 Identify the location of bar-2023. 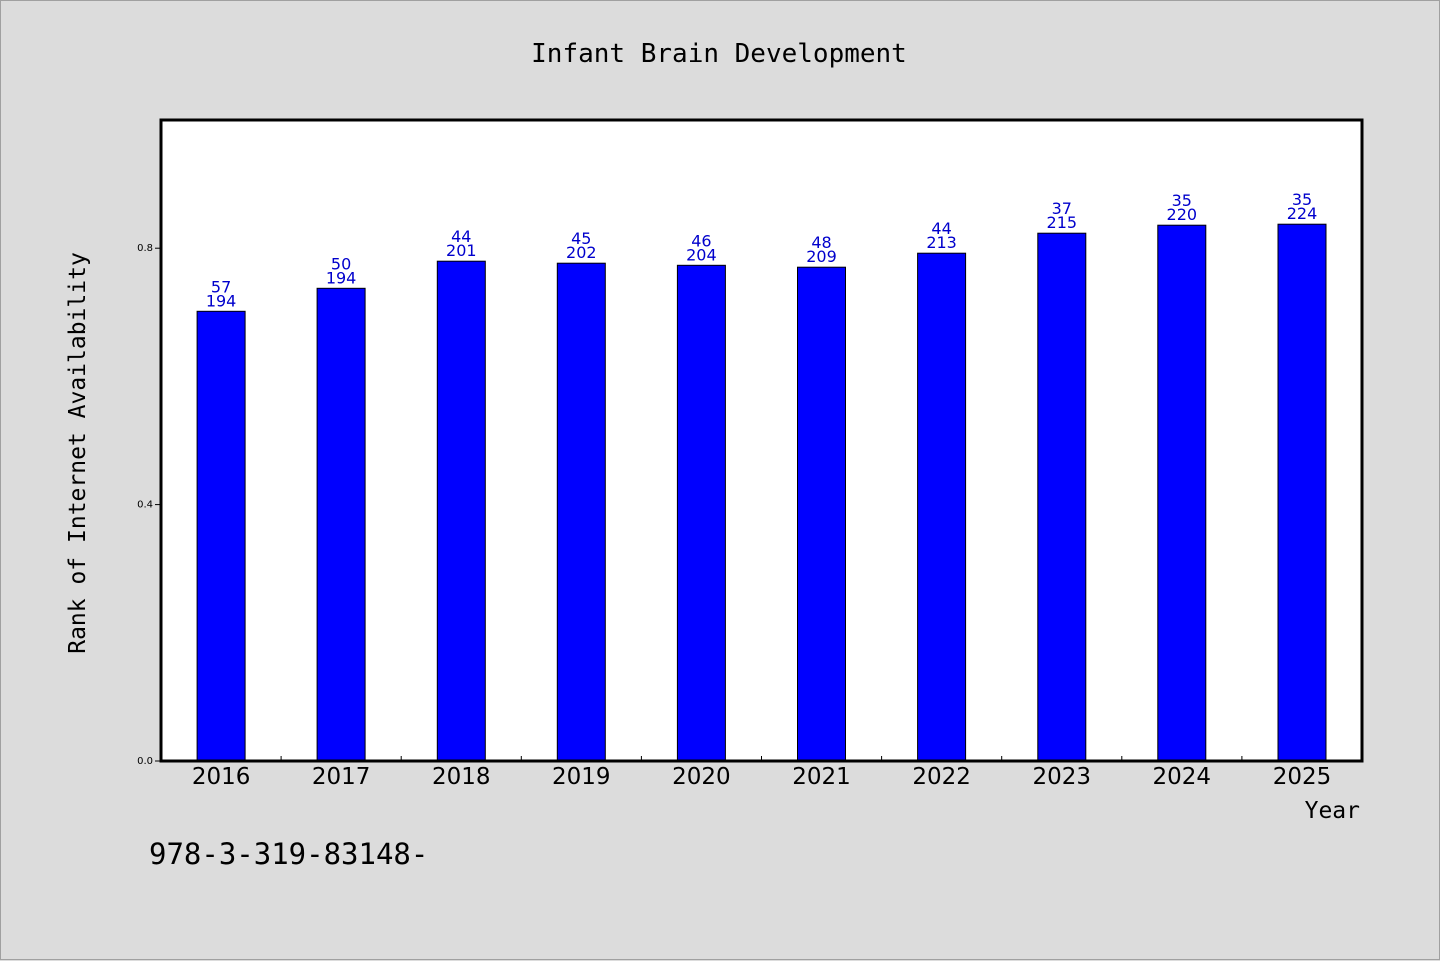
(1062, 497).